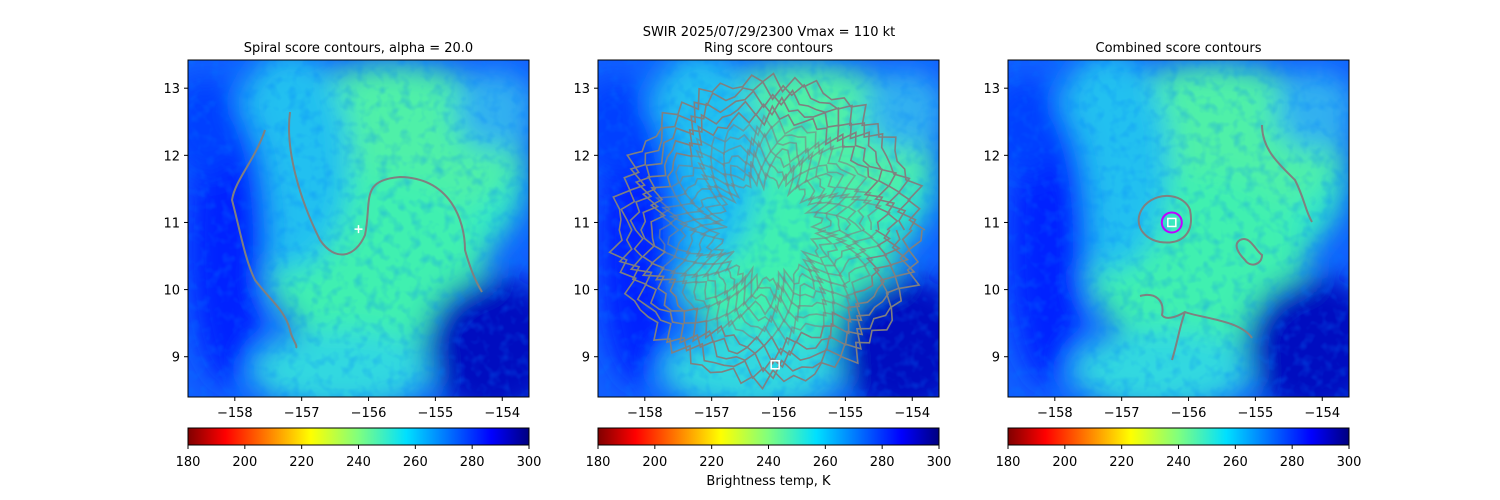 This screenshot has height=500, width=1500. What do you see at coordinates (1179, 48) in the screenshot?
I see `panel-title: Combined score contours` at bounding box center [1179, 48].